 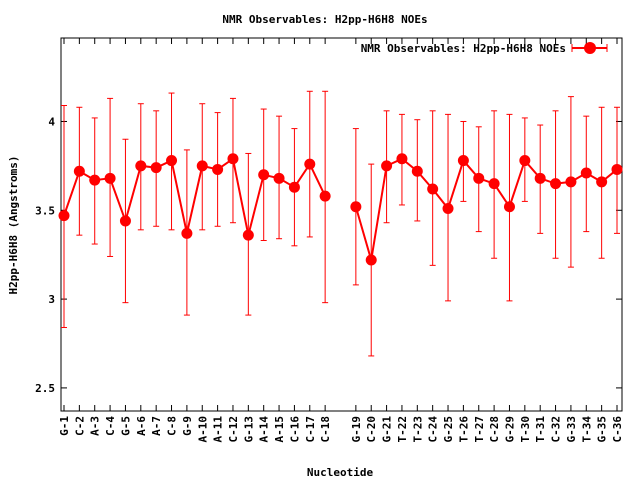 What do you see at coordinates (556, 429) in the screenshot?
I see `x-tick-label: C-32` at bounding box center [556, 429].